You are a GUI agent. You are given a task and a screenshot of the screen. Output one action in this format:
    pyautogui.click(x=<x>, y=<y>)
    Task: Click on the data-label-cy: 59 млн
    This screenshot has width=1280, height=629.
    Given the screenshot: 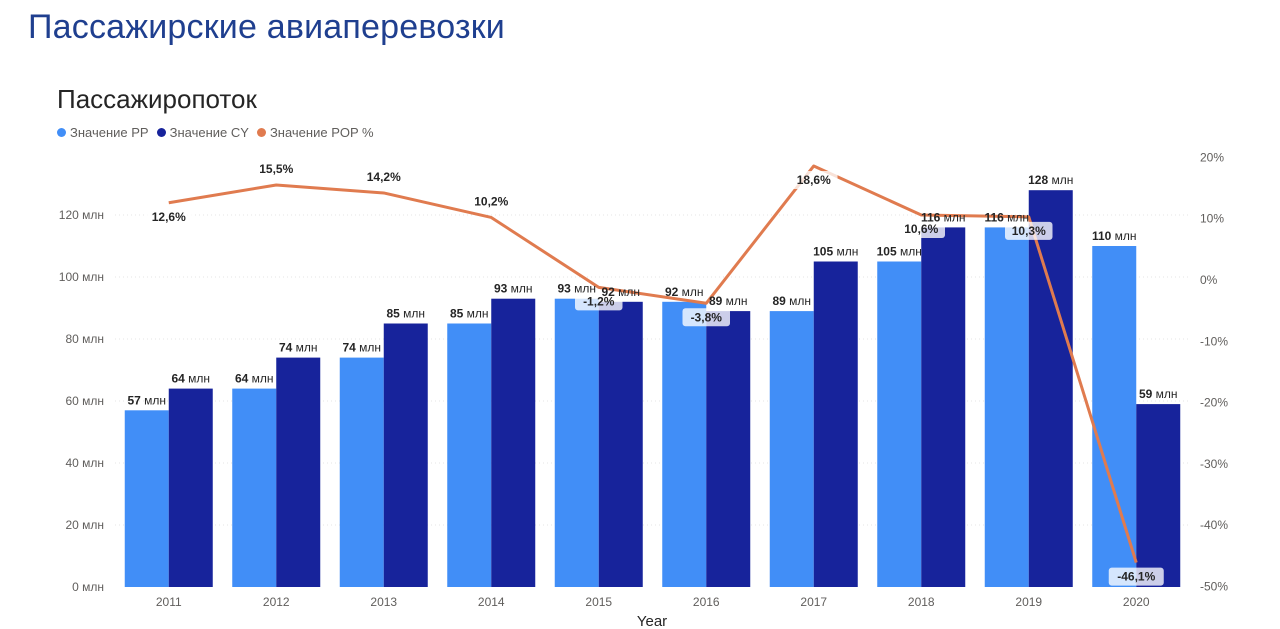 What is the action you would take?
    pyautogui.click(x=1158, y=394)
    